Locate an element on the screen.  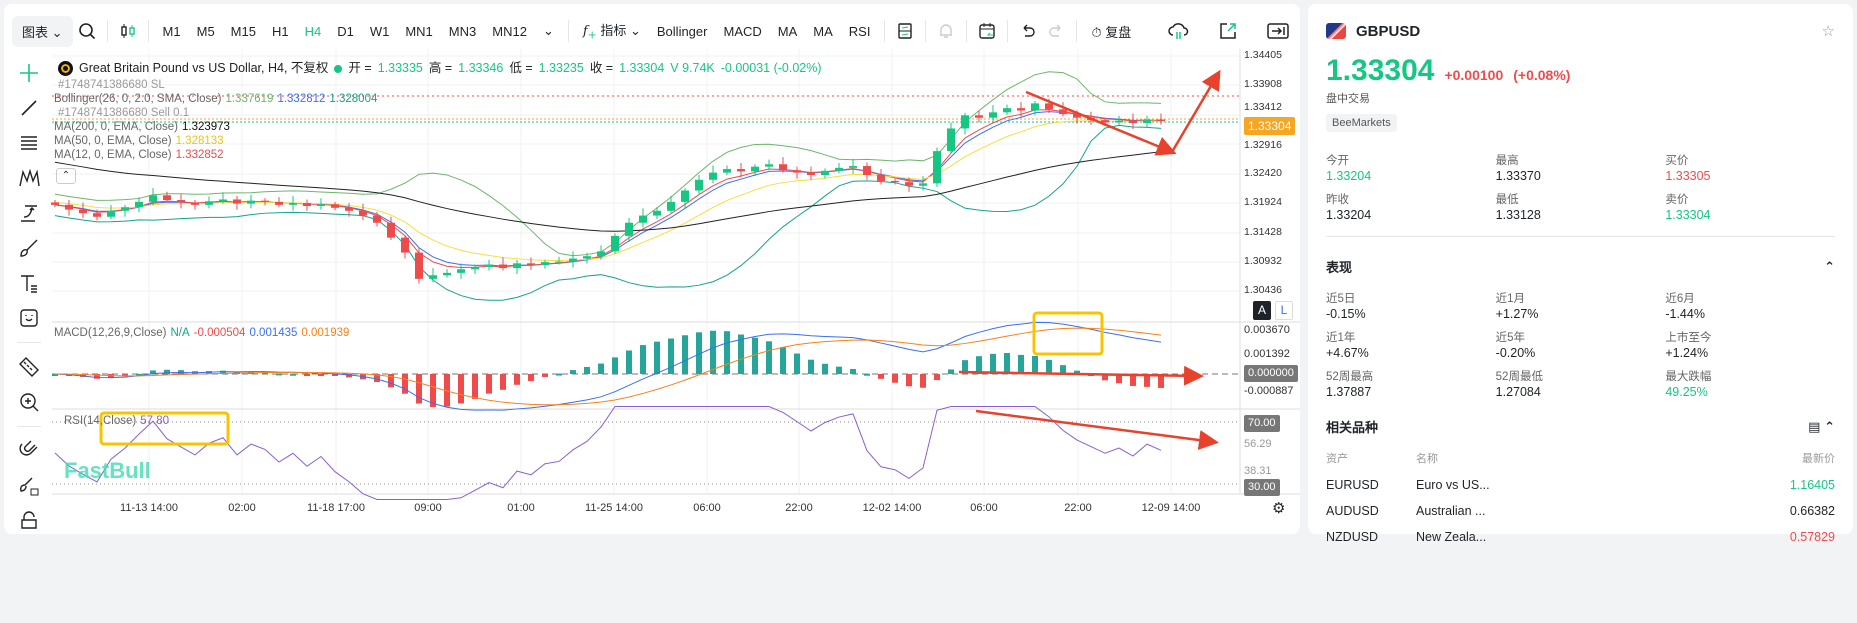
crosshair-icon is located at coordinates (29, 73).